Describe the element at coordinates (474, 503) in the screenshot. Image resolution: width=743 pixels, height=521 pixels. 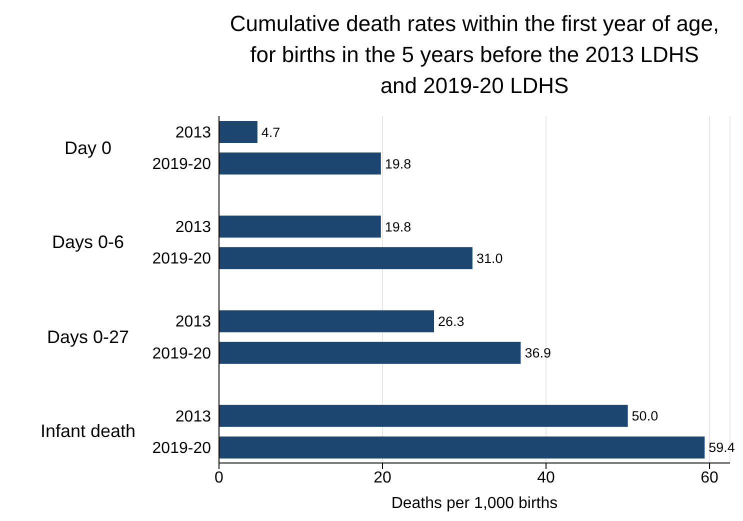
I see `x-axis-title: Deaths per 1,000 births` at that location.